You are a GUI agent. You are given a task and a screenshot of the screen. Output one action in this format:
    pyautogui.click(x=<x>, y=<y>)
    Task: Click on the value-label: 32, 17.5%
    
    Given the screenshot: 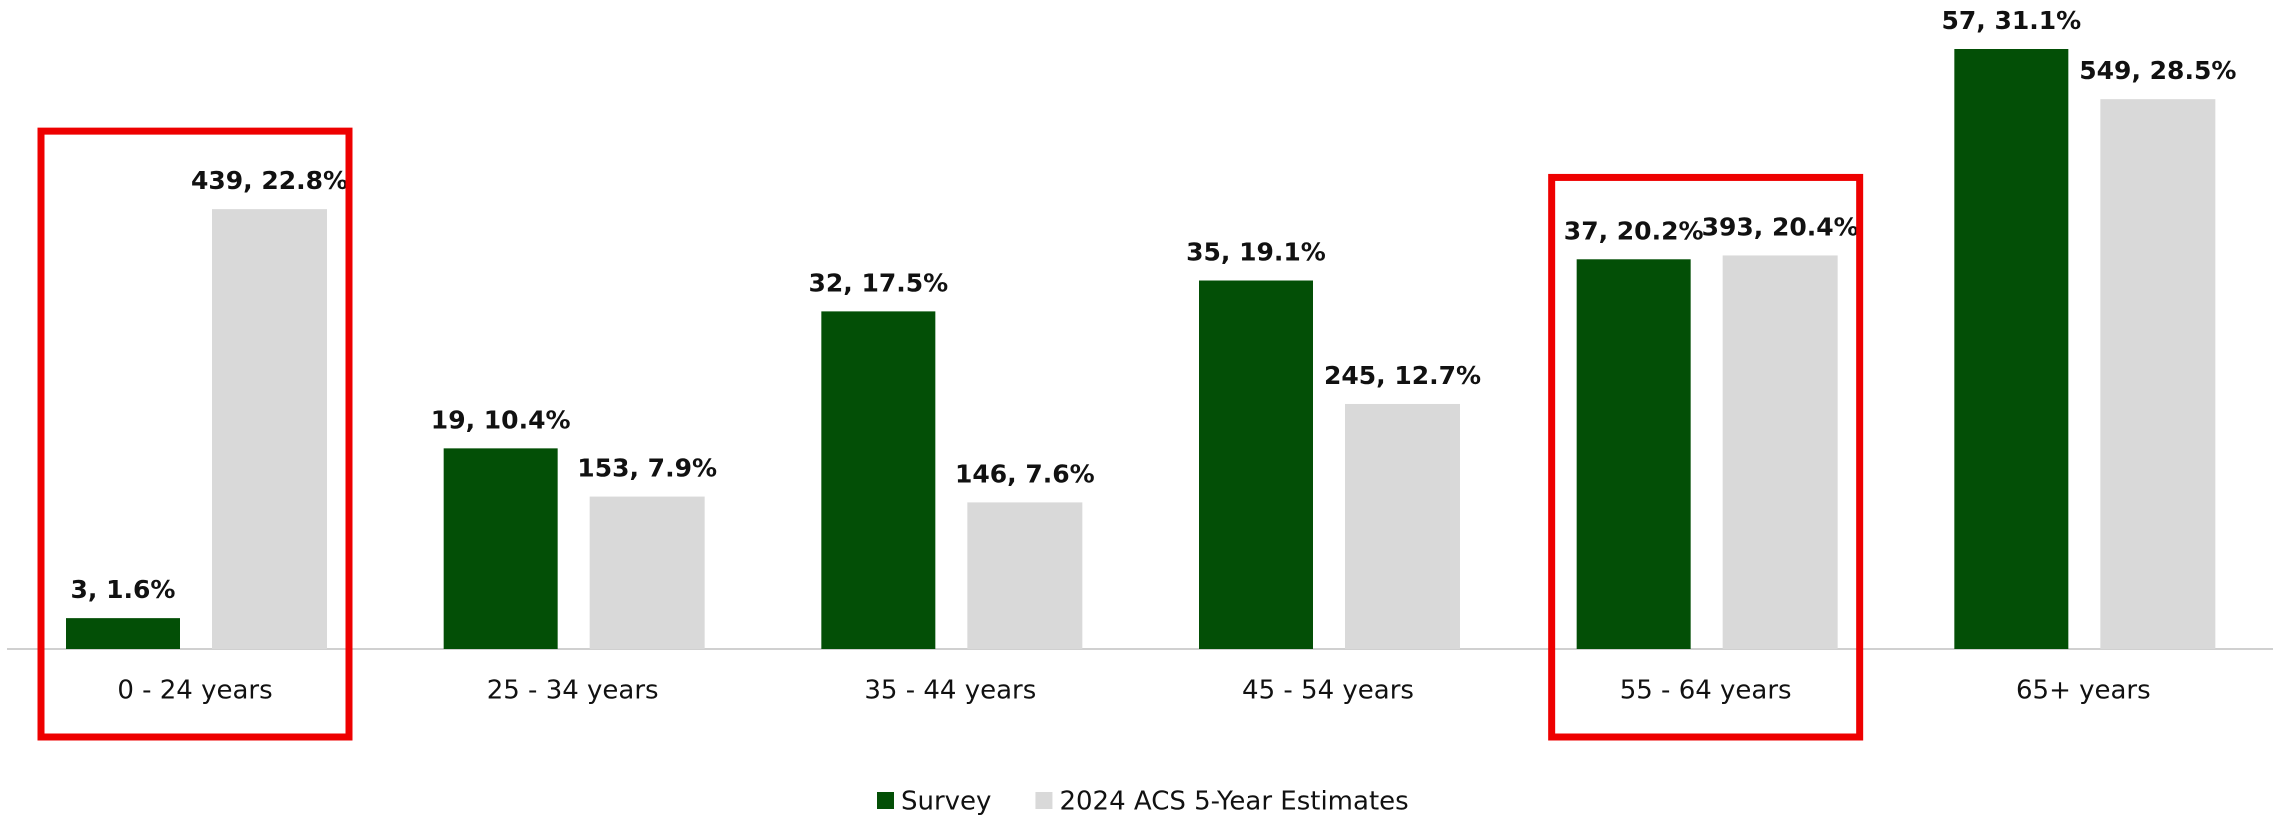 What is the action you would take?
    pyautogui.click(x=878, y=282)
    